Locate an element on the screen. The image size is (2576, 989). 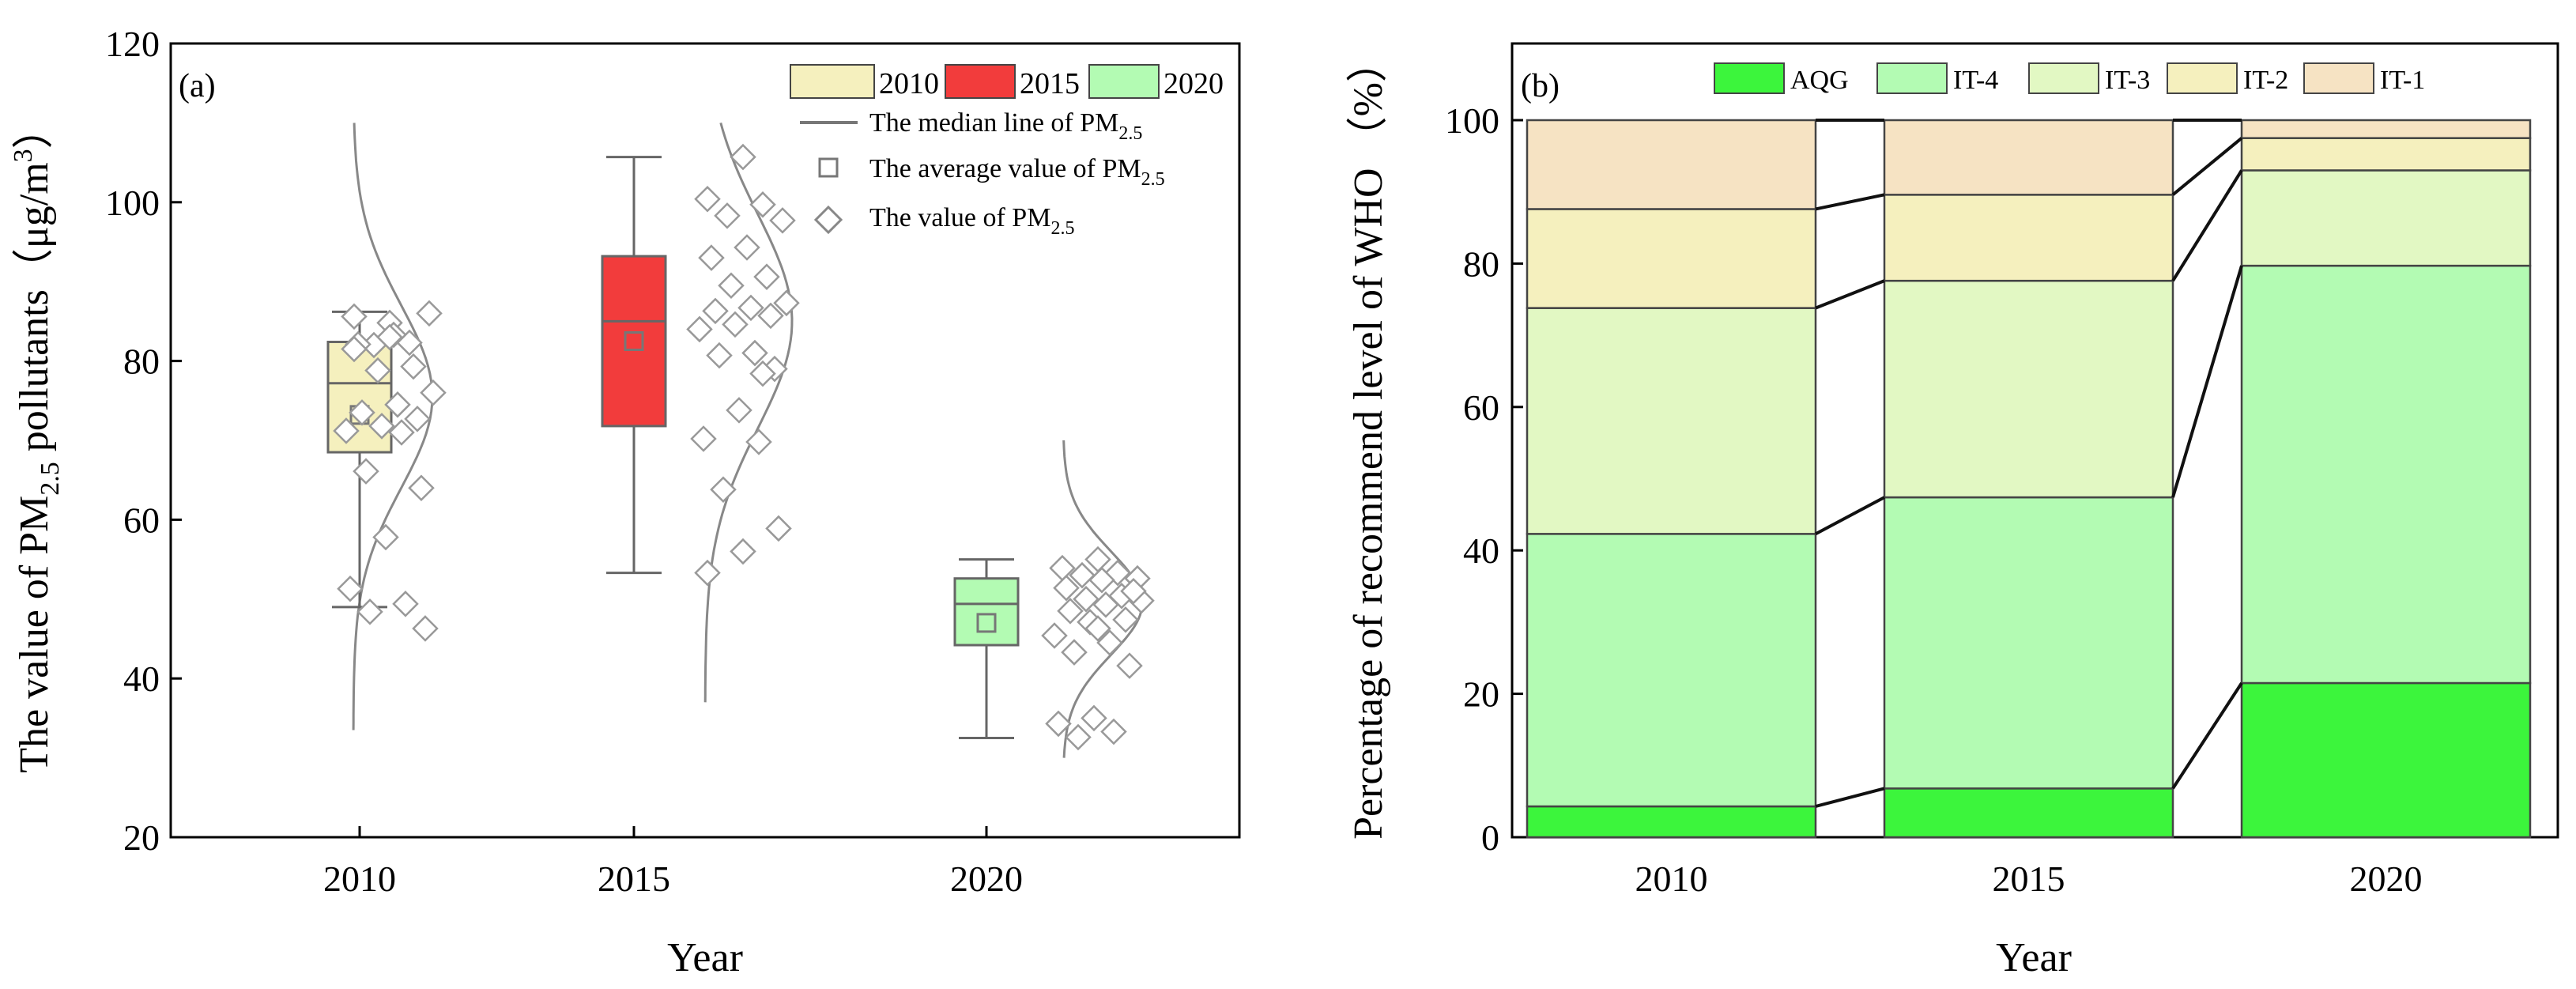
legend-label-IT-4: IT-4 is located at coordinates (1975, 80).